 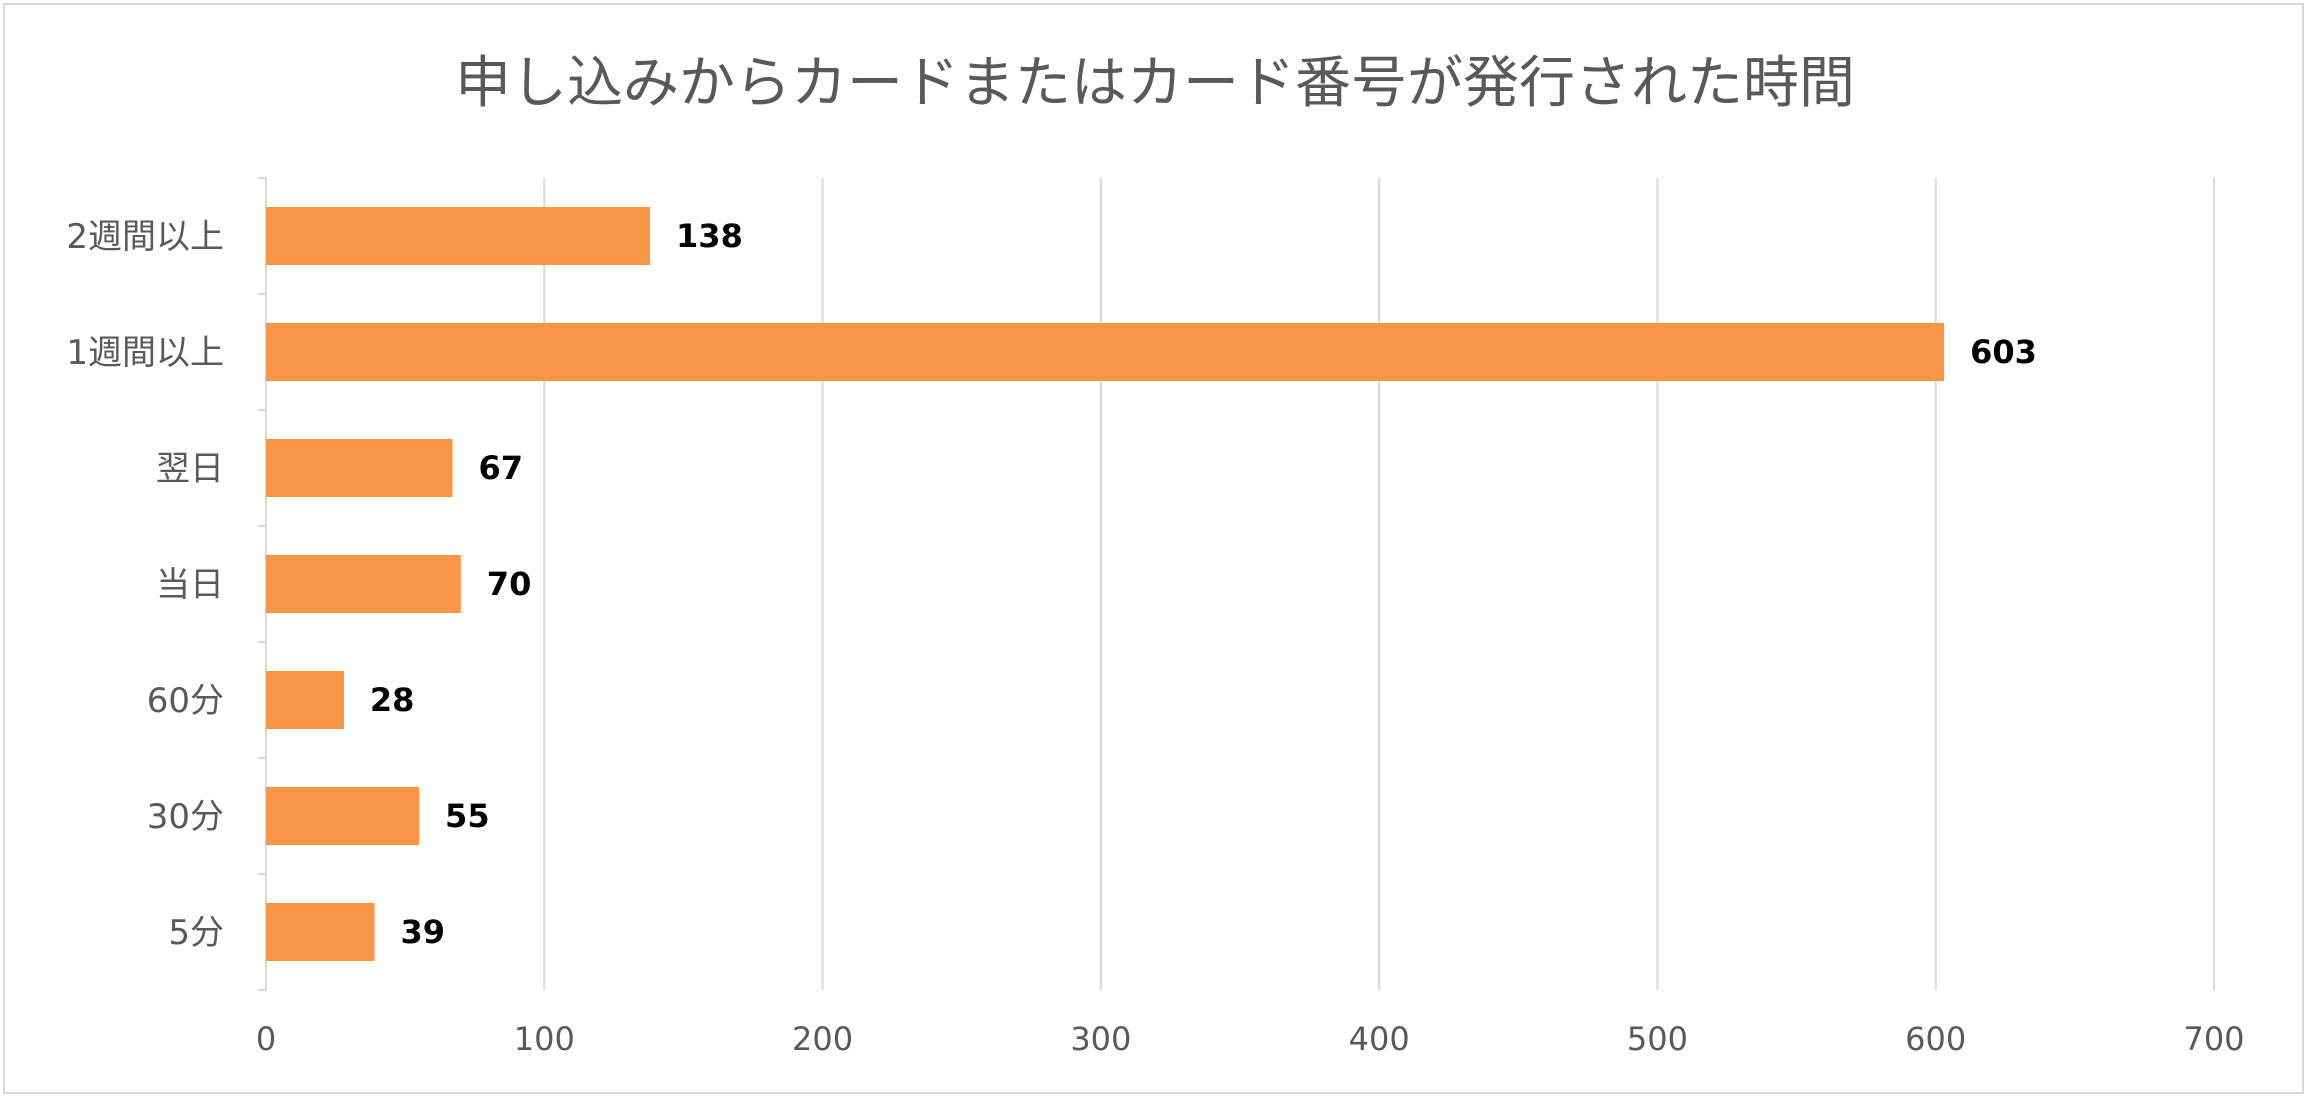 What do you see at coordinates (392, 700) in the screenshot?
I see `data-label: 28` at bounding box center [392, 700].